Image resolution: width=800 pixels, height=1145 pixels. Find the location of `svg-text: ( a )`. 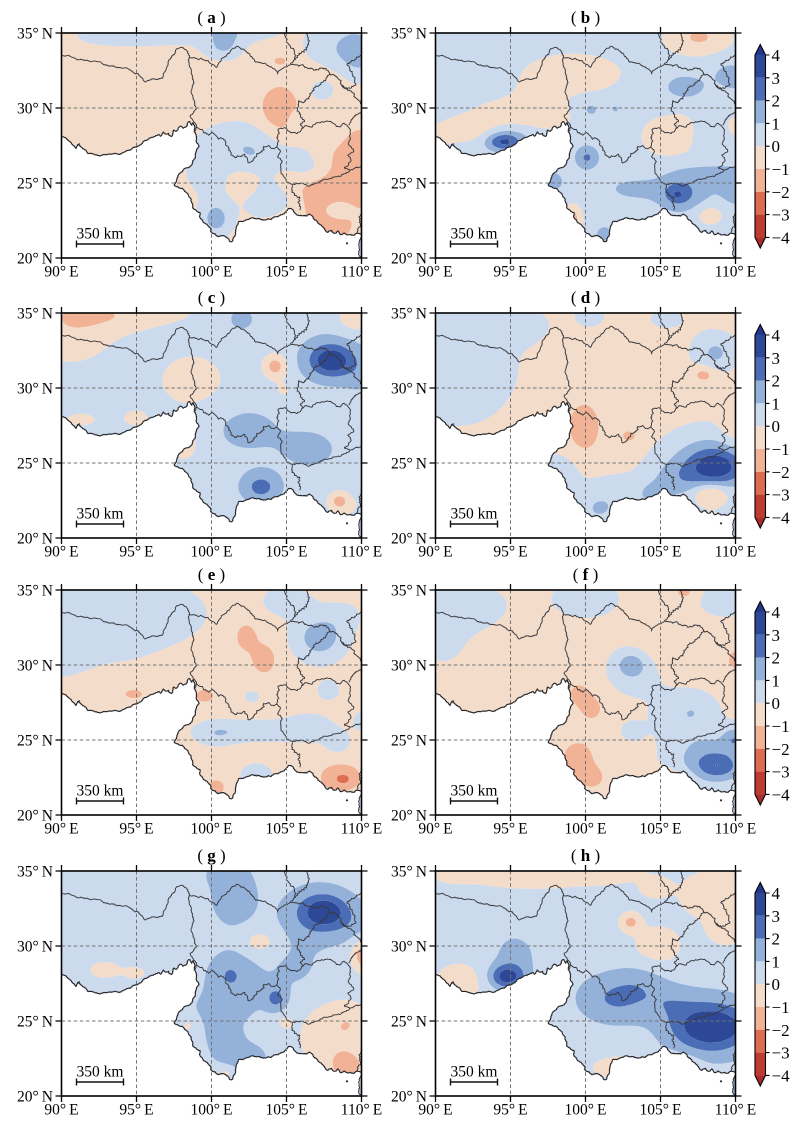

svg-text: ( a ) is located at coordinates (211, 17).